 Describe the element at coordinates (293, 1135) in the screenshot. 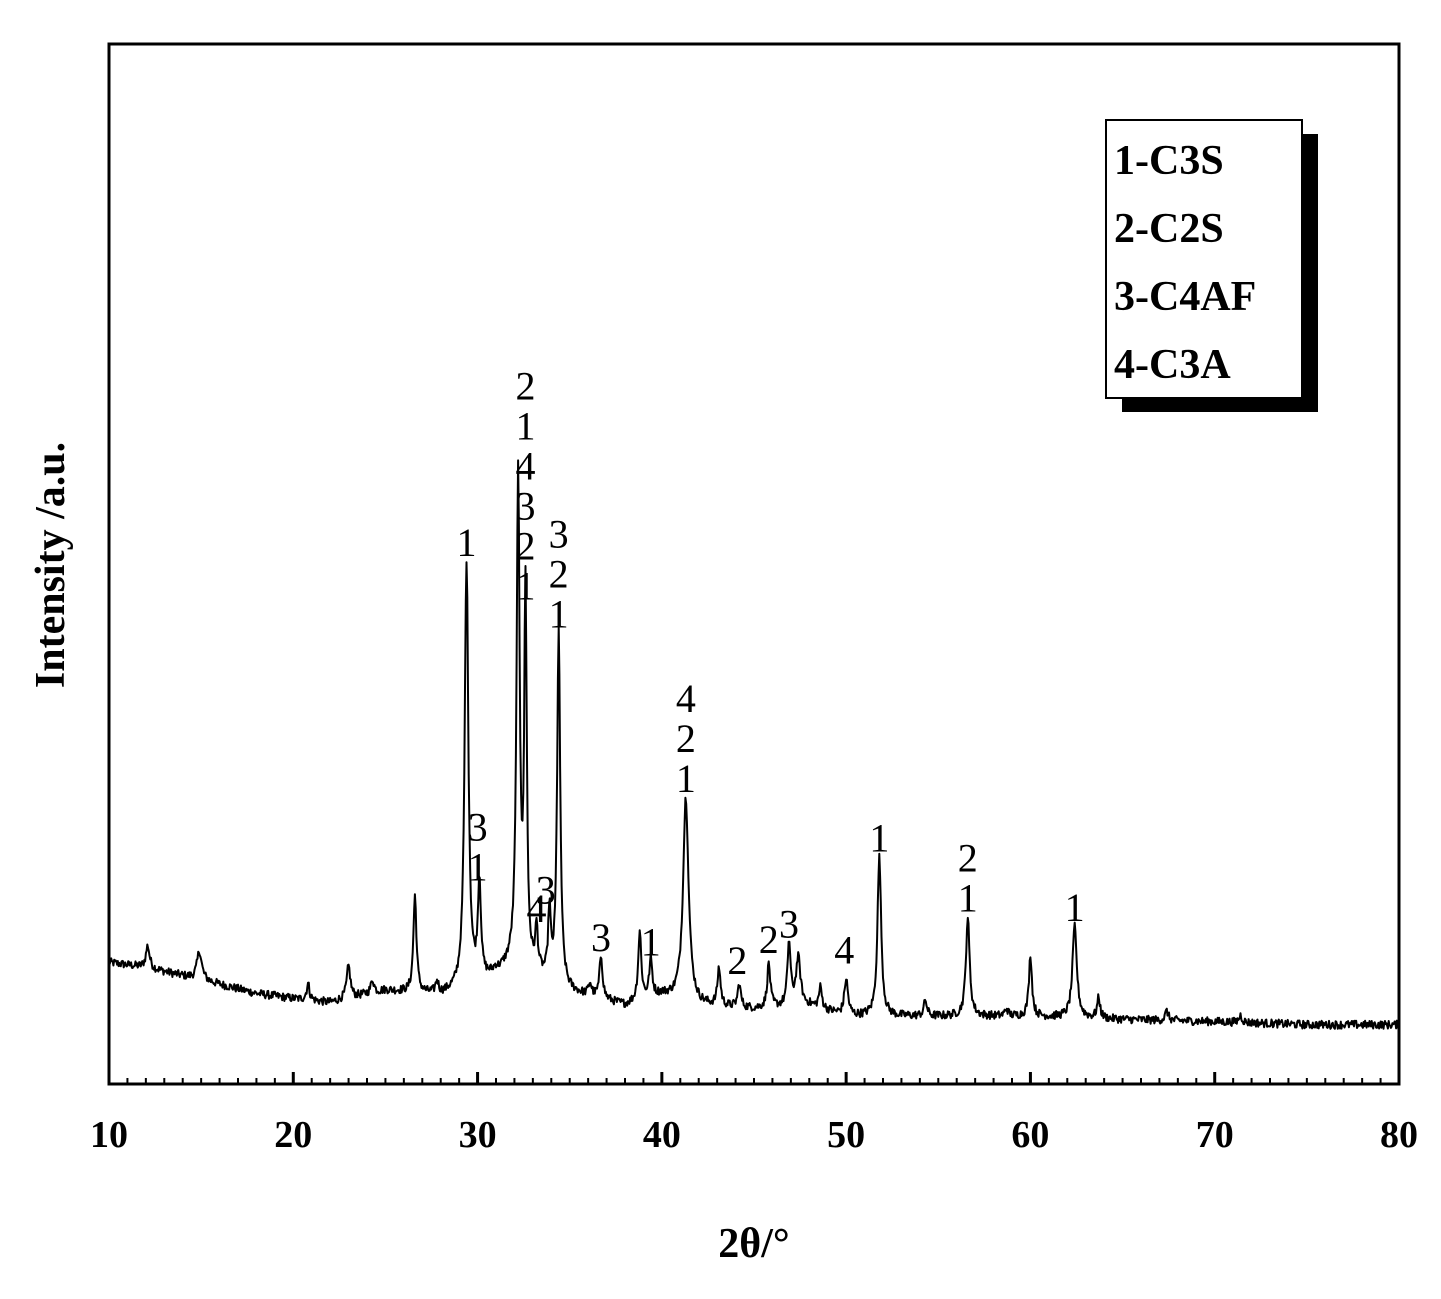

I see `x-tick-label: 20` at that location.